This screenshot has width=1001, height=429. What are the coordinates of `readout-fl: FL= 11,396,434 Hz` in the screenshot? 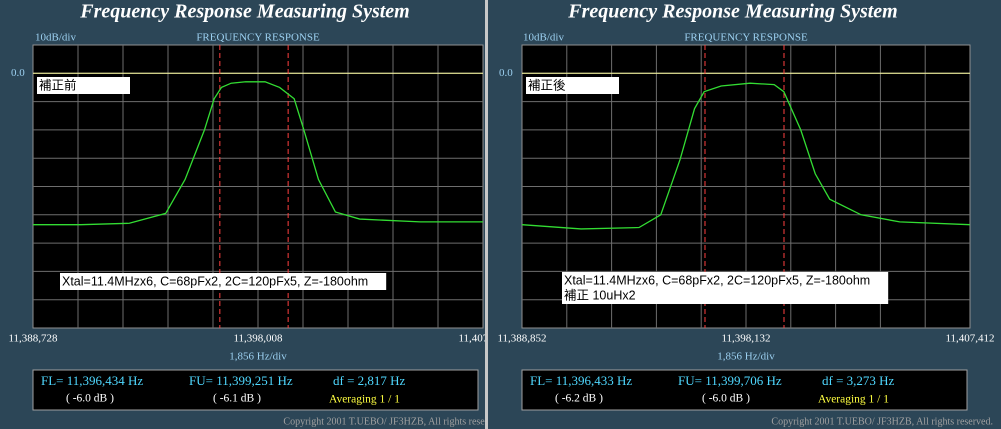 It's located at (92, 380).